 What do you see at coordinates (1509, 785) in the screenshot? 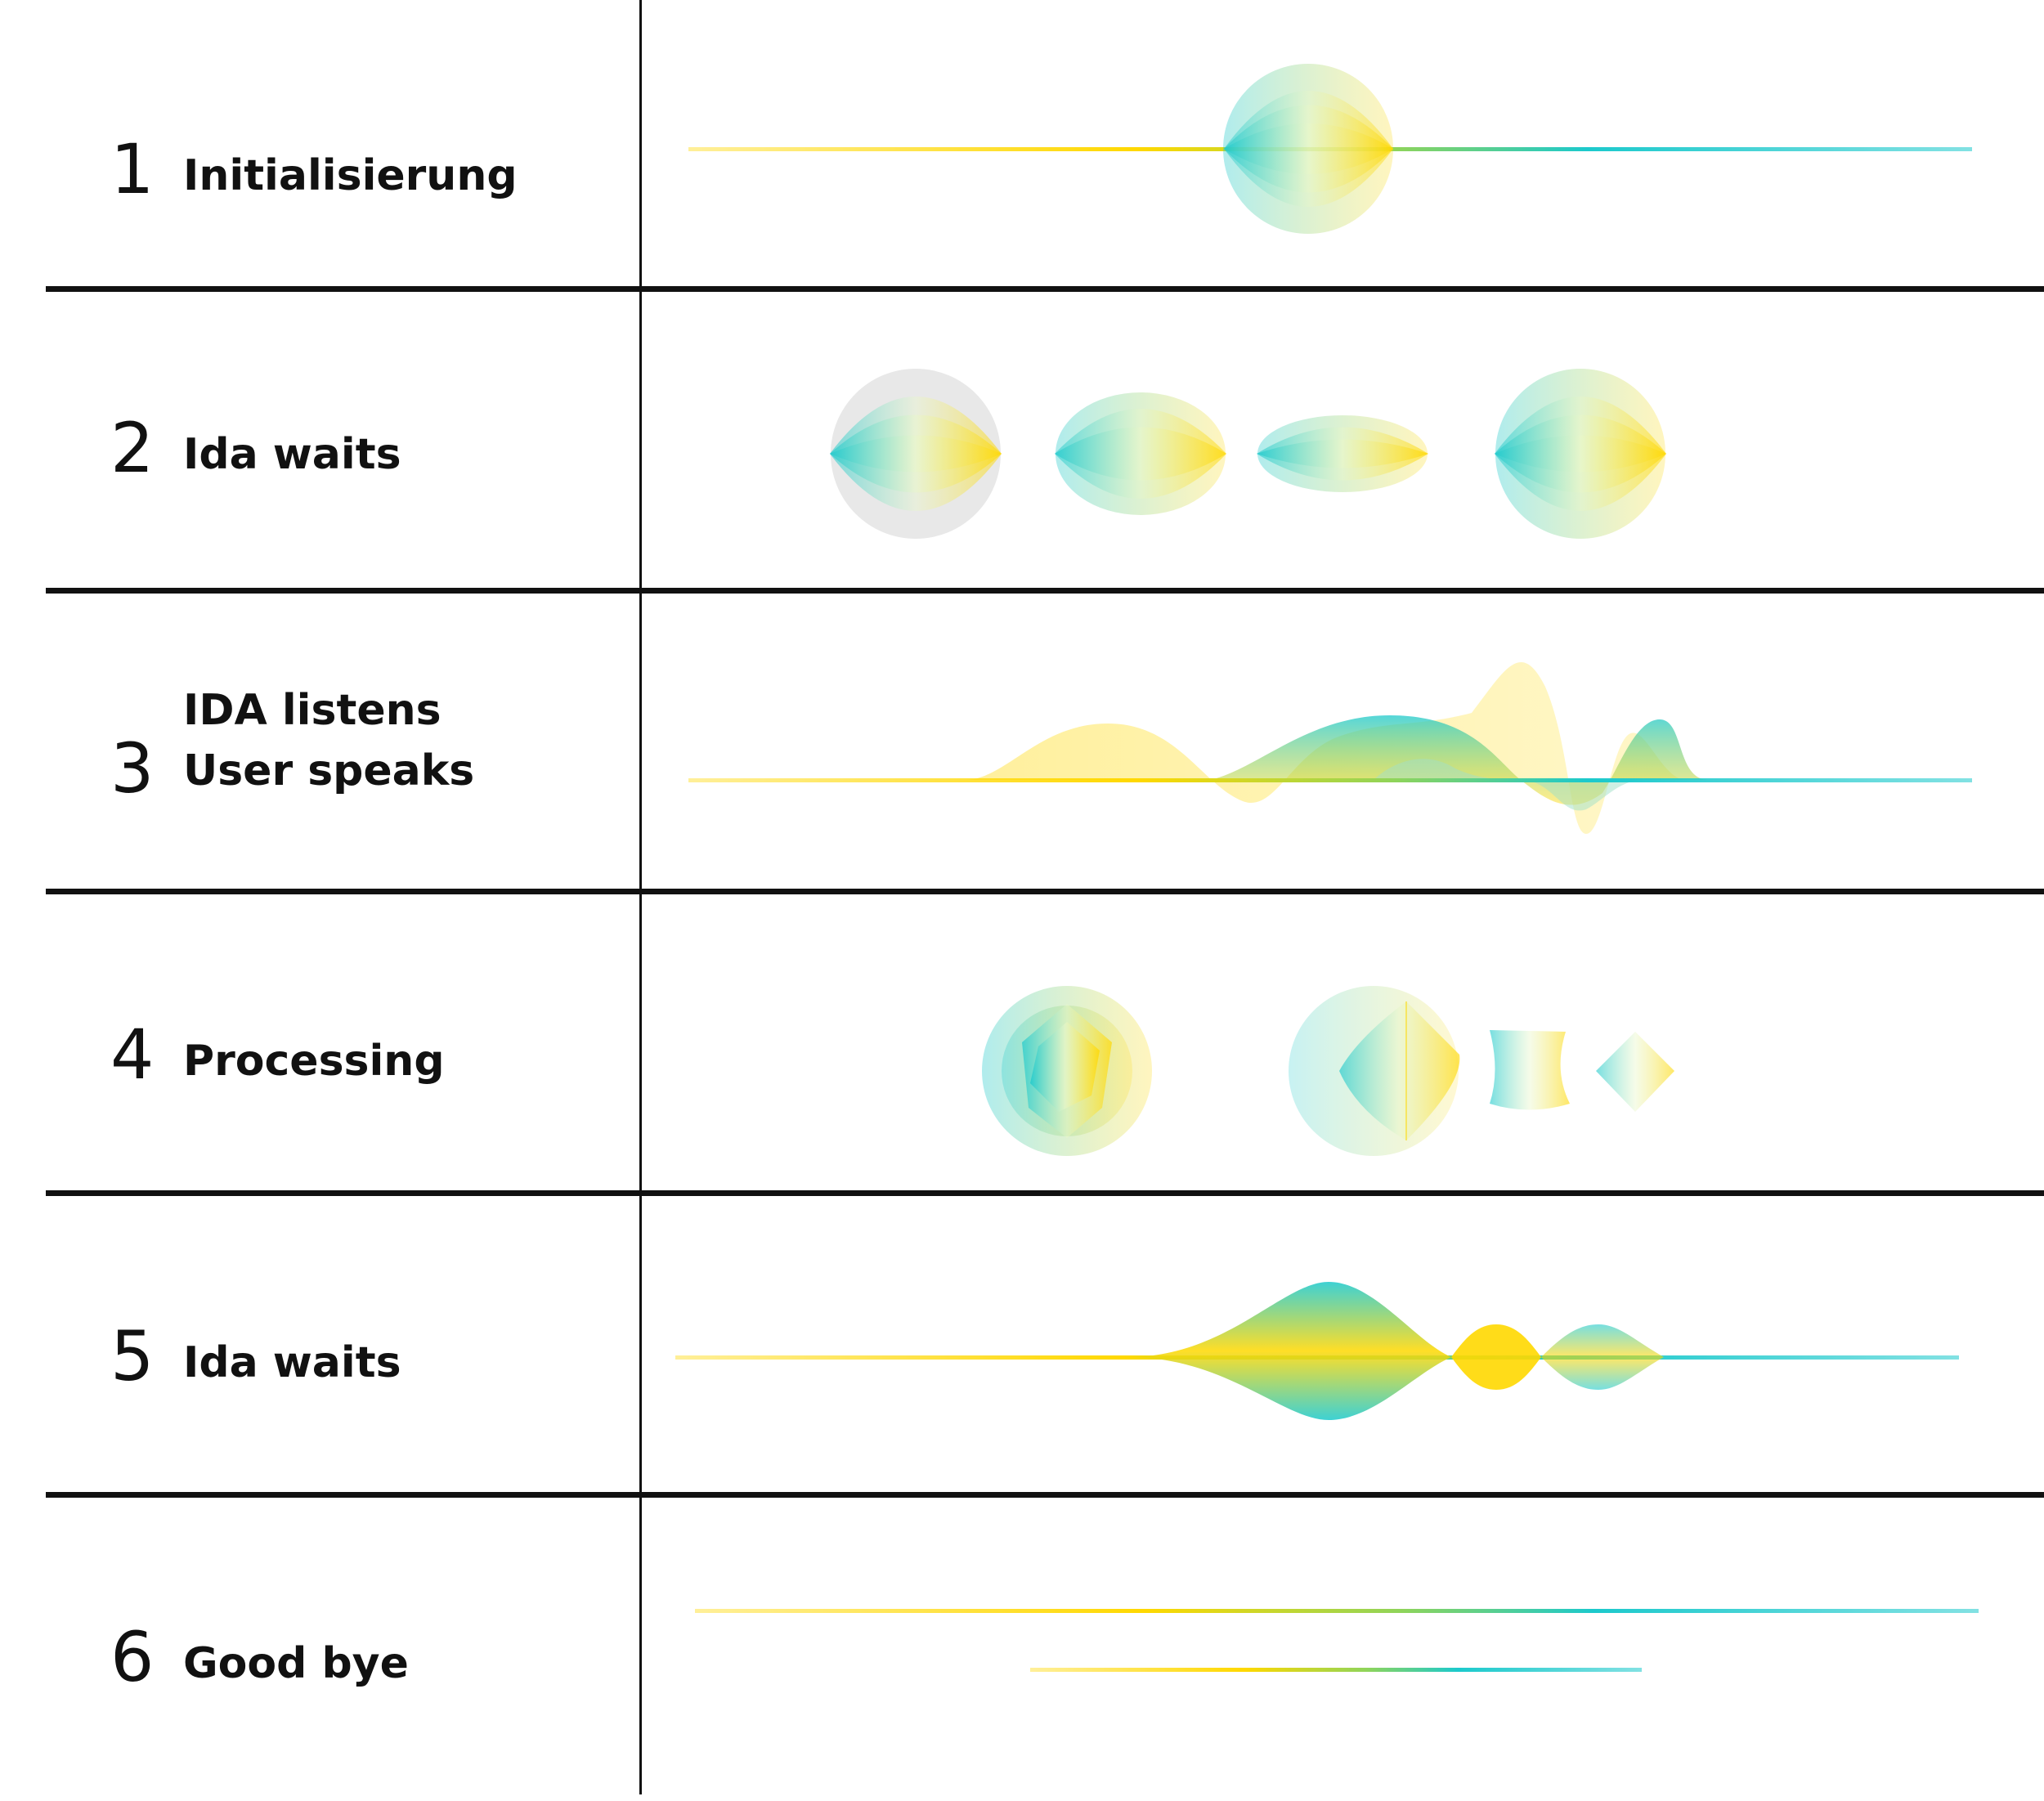
I see `wave-shape` at bounding box center [1509, 785].